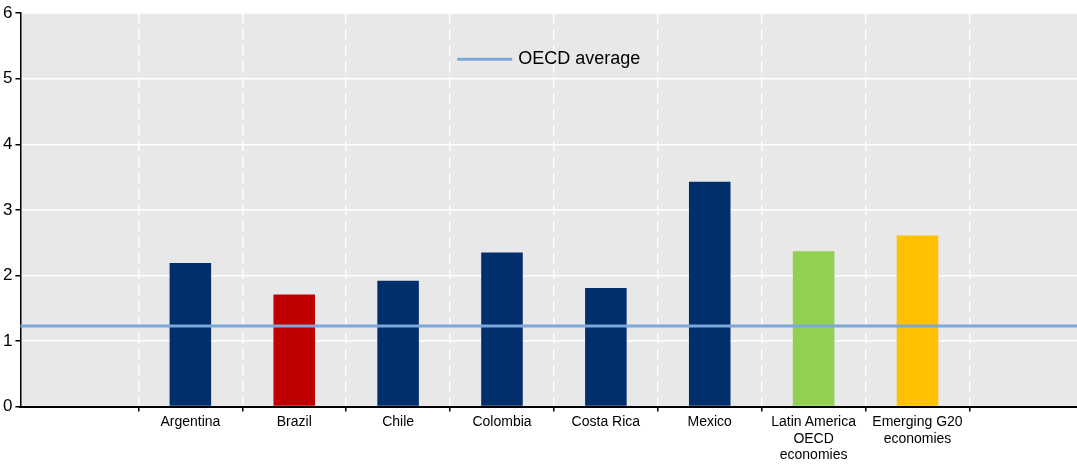 This screenshot has height=466, width=1077. I want to click on x-tick-label: Costa Rica, so click(606, 420).